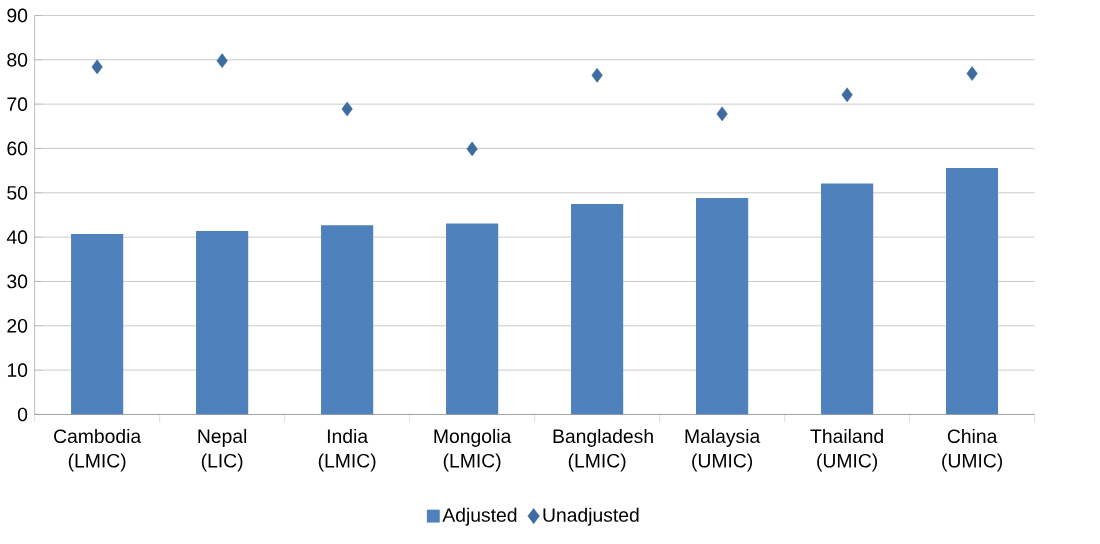  Describe the element at coordinates (347, 450) in the screenshot. I see `x-tick-label: India (LMIC)` at that location.